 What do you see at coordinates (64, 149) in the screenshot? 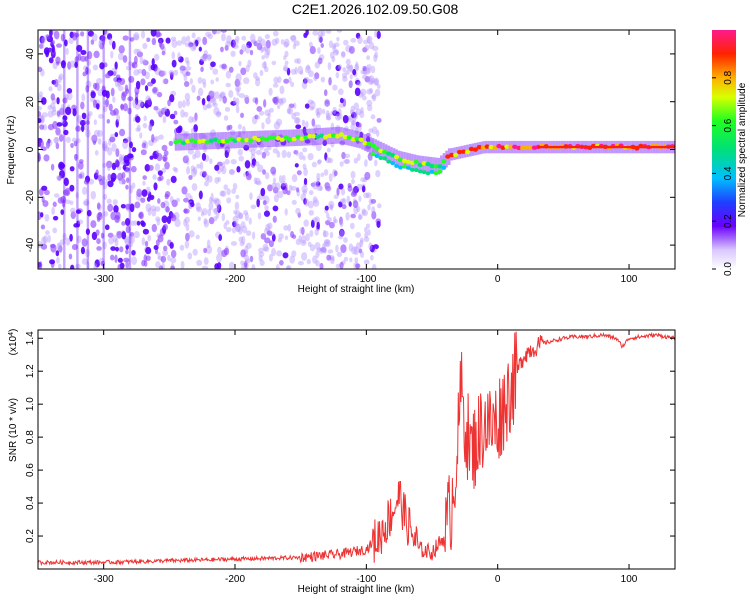
I see `noise-streak` at bounding box center [64, 149].